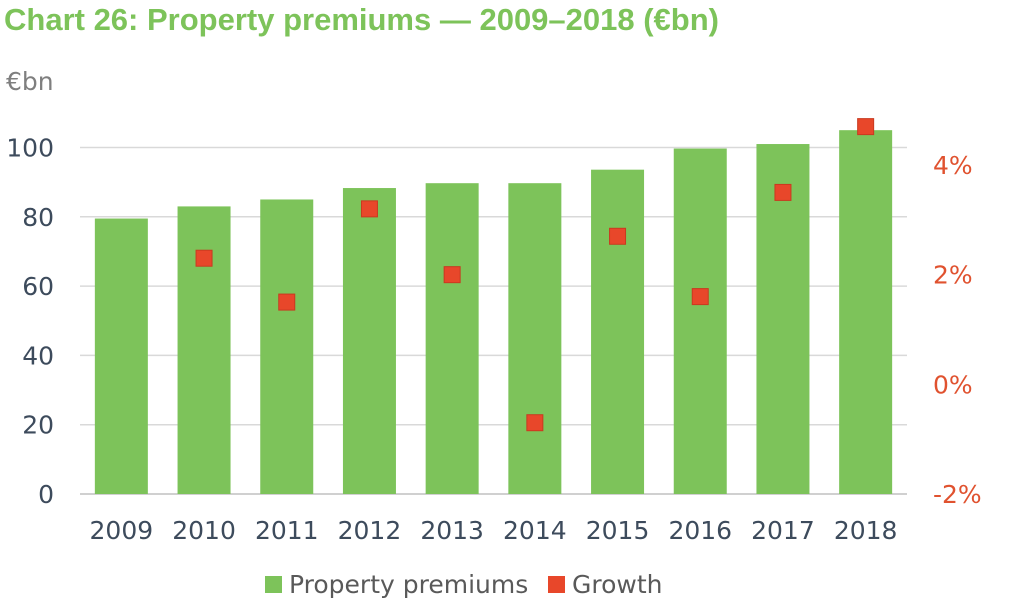  What do you see at coordinates (866, 530) in the screenshot?
I see `x-tick-label: 2018` at bounding box center [866, 530].